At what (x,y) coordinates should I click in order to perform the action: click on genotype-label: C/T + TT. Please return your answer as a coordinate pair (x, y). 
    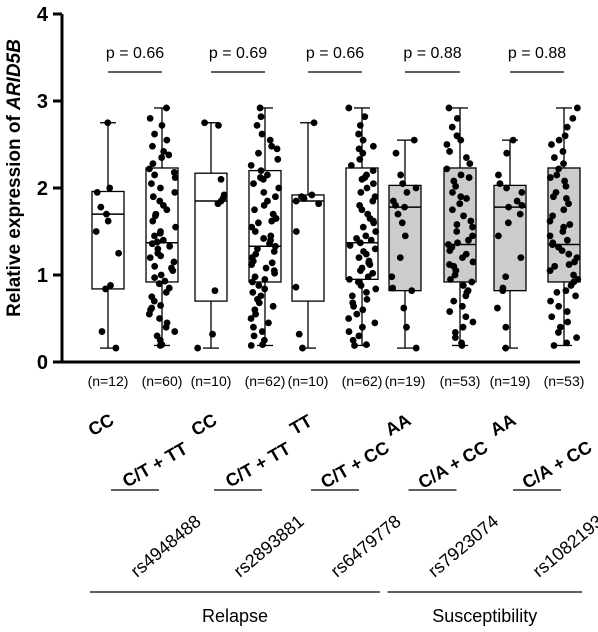
    Looking at the image, I should click on (155, 464).